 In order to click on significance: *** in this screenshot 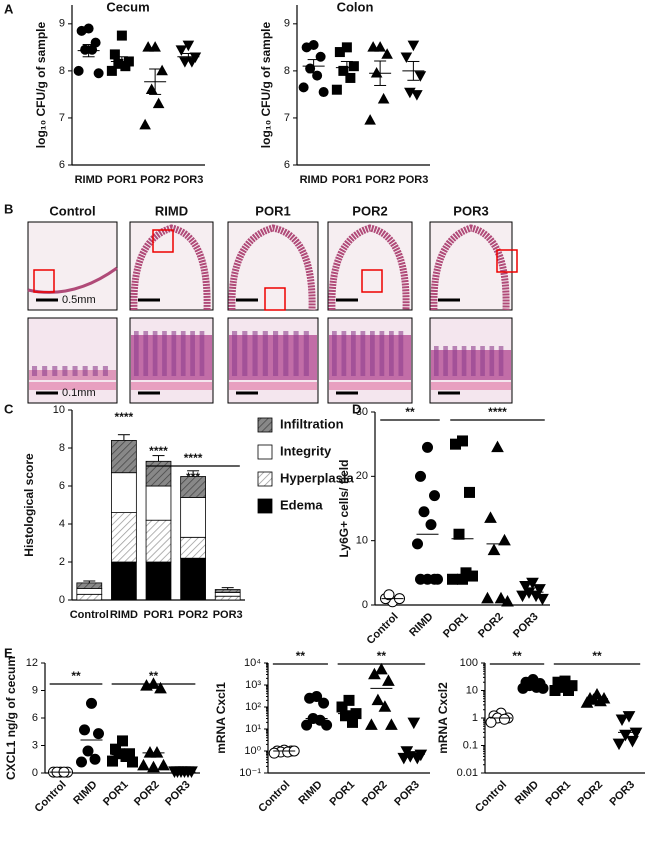, I will do `click(193, 477)`.